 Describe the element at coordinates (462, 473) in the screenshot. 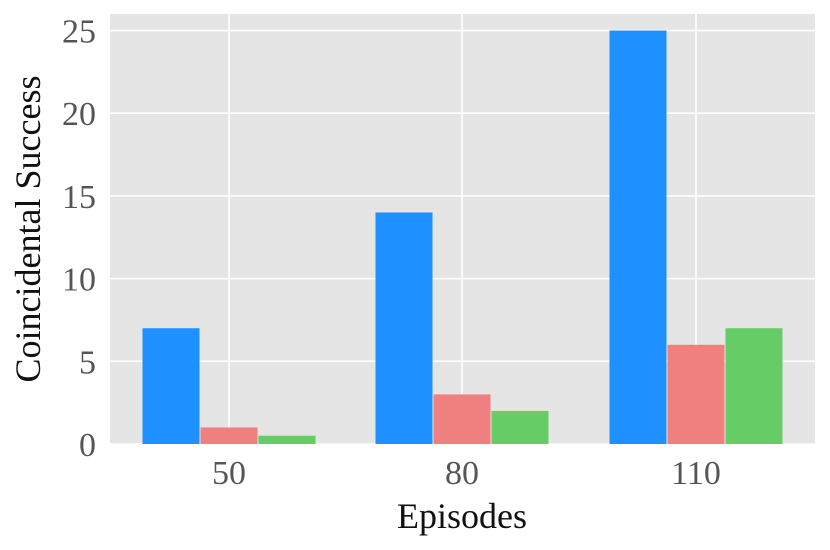

I see `x-tick-label: 80` at that location.